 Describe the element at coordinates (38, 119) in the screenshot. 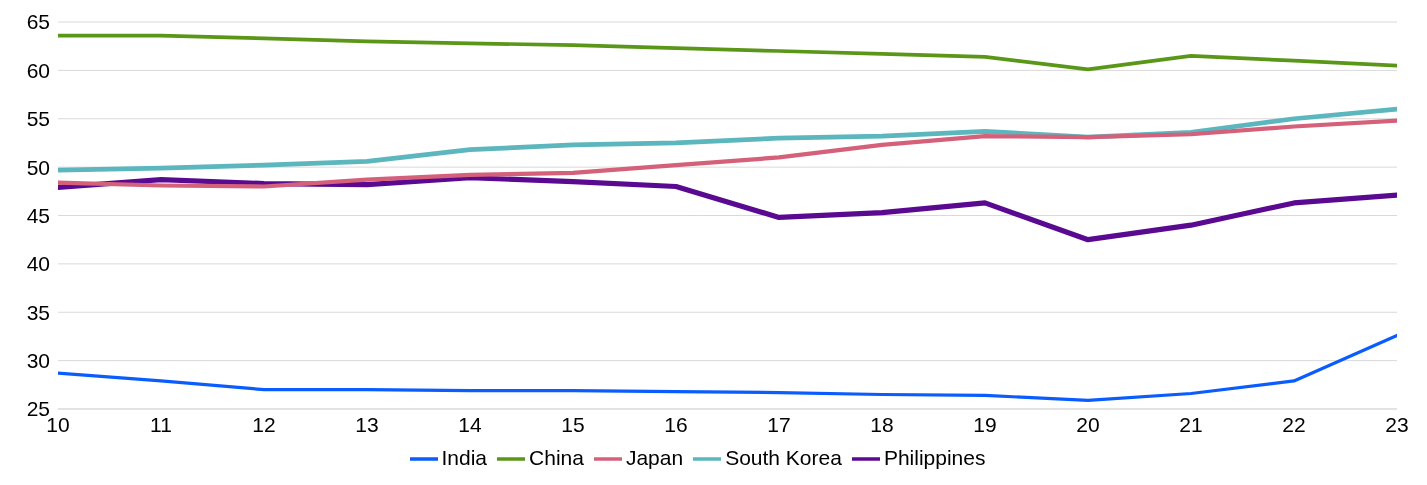

I see `y-tick-label: 55` at that location.